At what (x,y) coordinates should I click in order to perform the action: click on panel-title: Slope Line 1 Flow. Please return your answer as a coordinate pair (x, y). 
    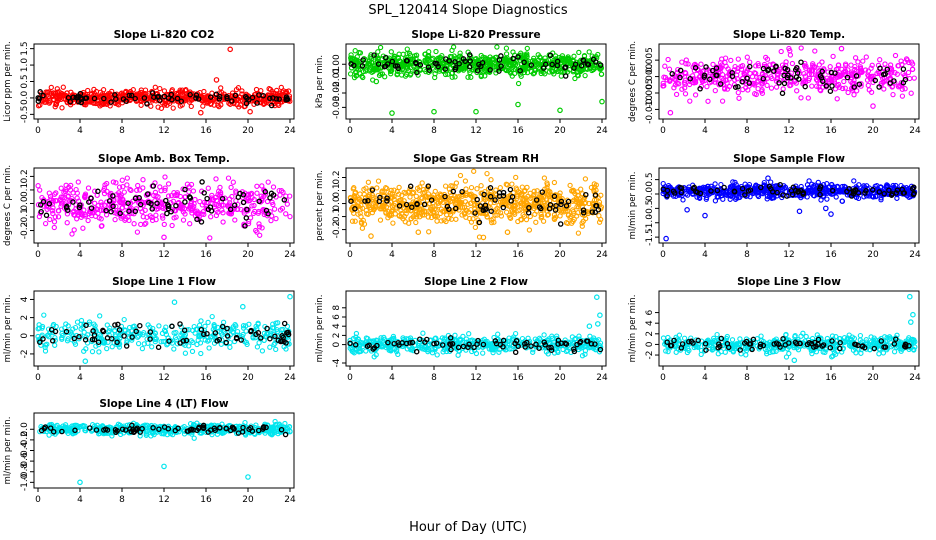
    Looking at the image, I should click on (164, 282).